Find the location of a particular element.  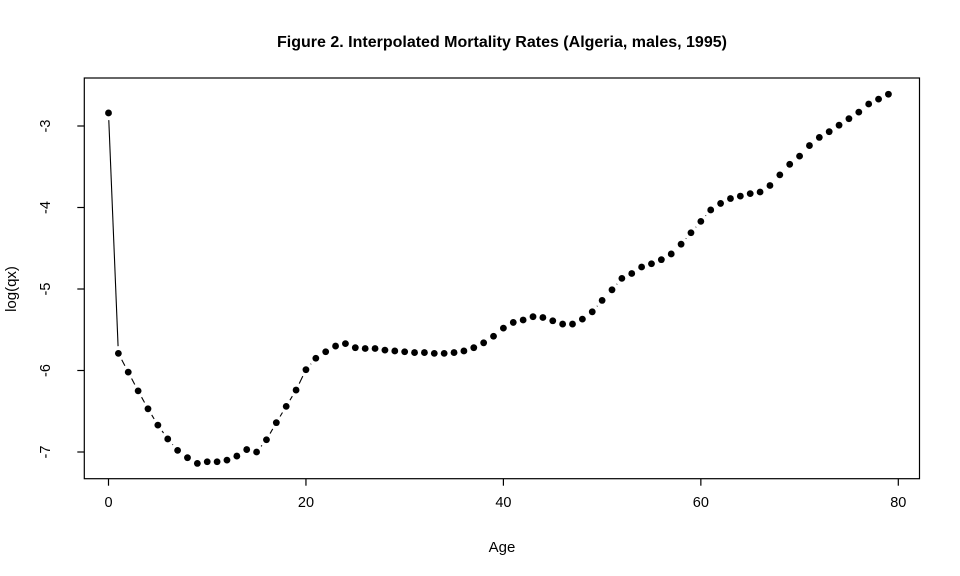

x-axis-tick-labels: 0 20 40 60 80 is located at coordinates (505, 503).